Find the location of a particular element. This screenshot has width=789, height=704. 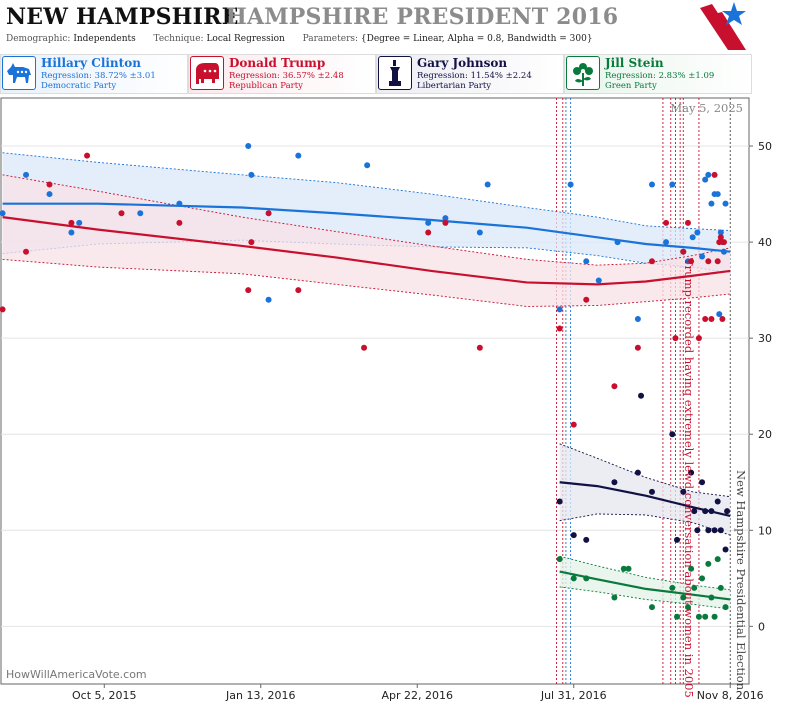

parameters-label: Parameters: is located at coordinates (330, 39).